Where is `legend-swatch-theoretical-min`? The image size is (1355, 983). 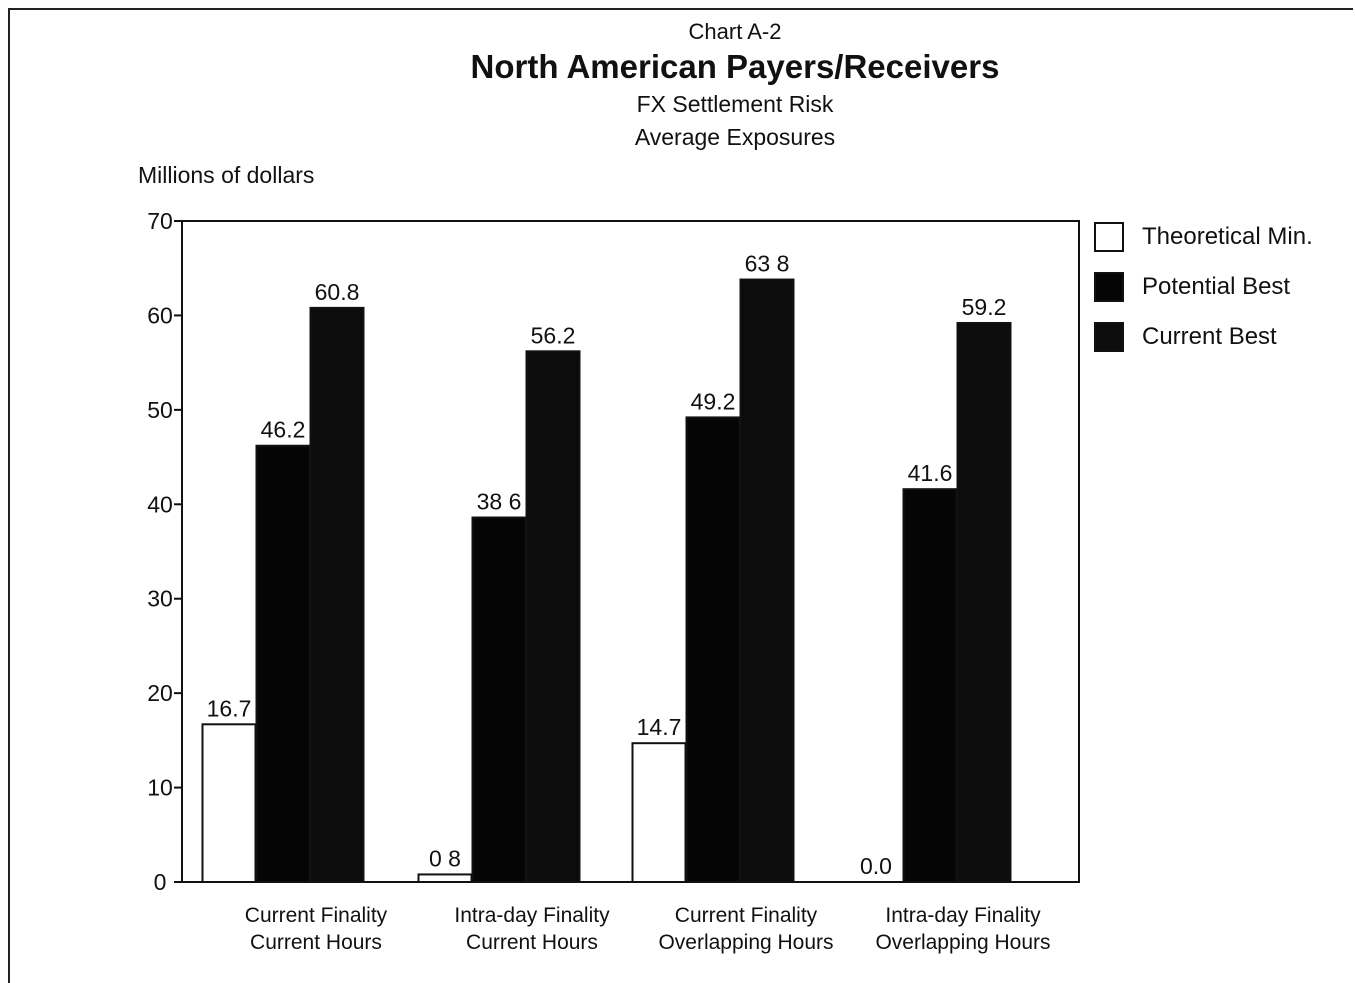
legend-swatch-theoretical-min is located at coordinates (1109, 237).